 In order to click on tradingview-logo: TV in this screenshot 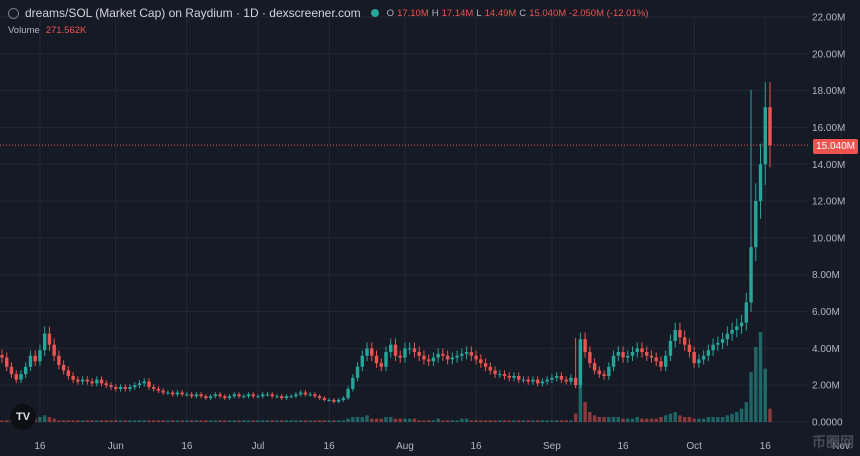, I will do `click(23, 417)`.